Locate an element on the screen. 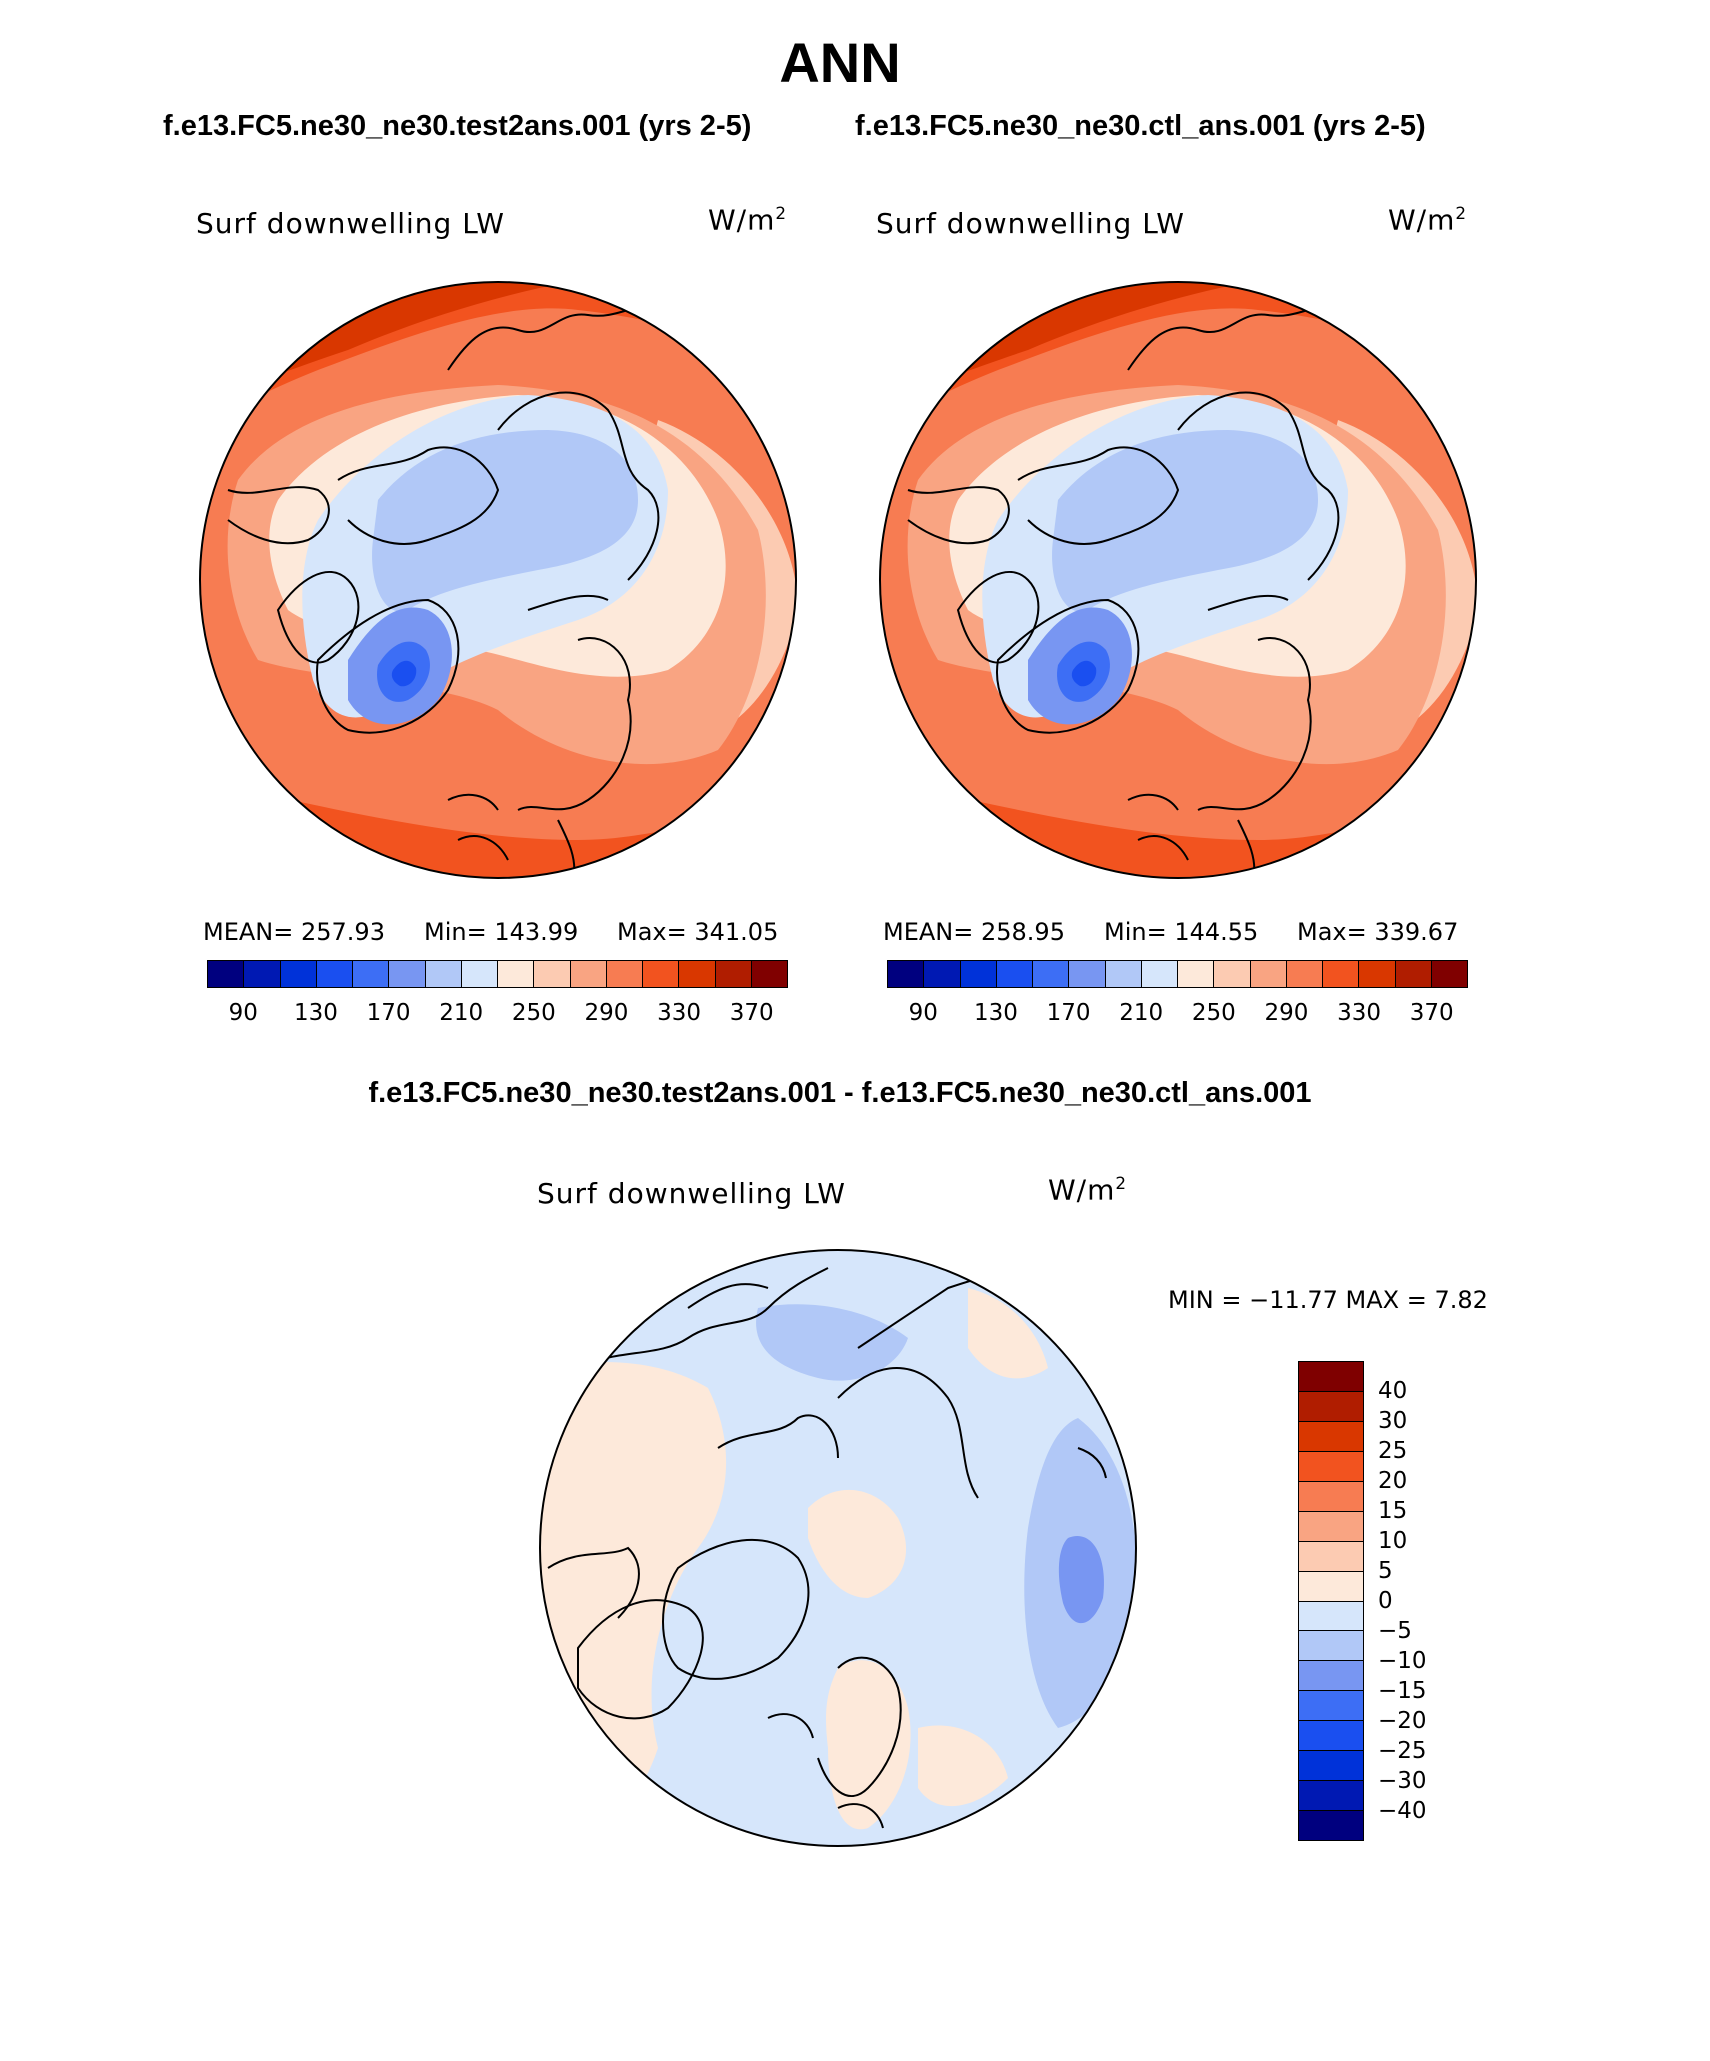  diff-minmax: MIN = −11.77 MAX = 7.82 is located at coordinates (1328, 1300).